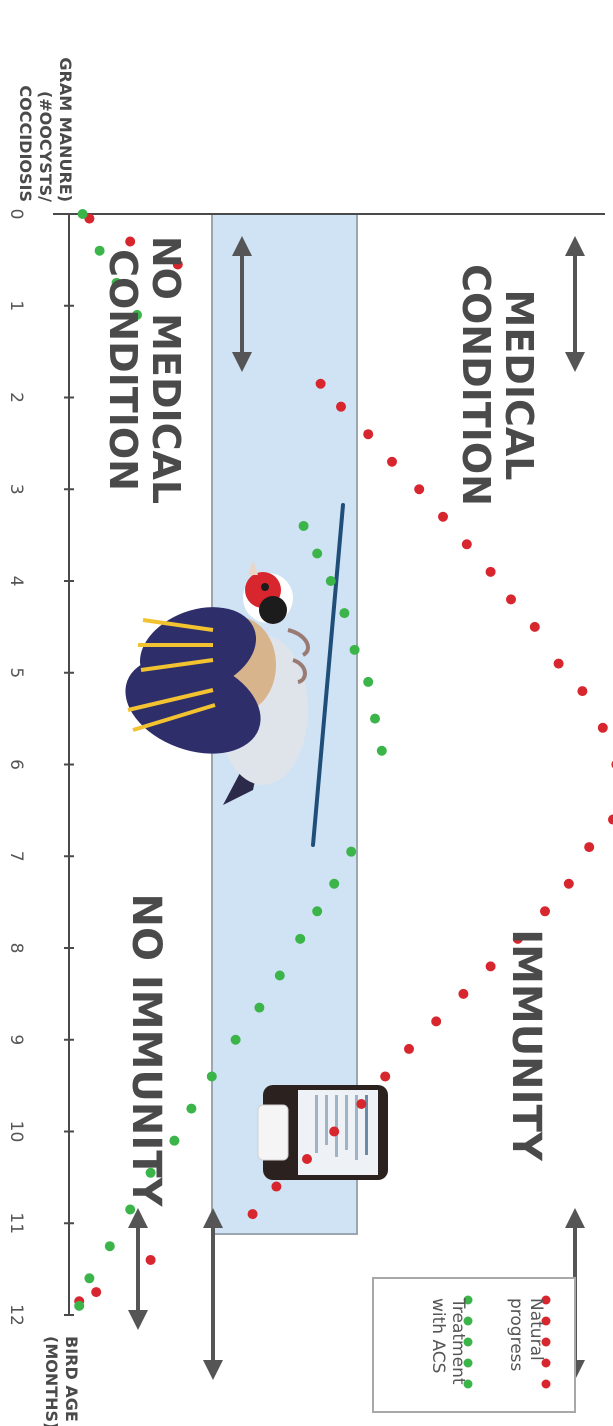 The image size is (613, 1426). Describe the element at coordinates (16, 672) in the screenshot. I see `x-tick-label-5: 5` at that location.